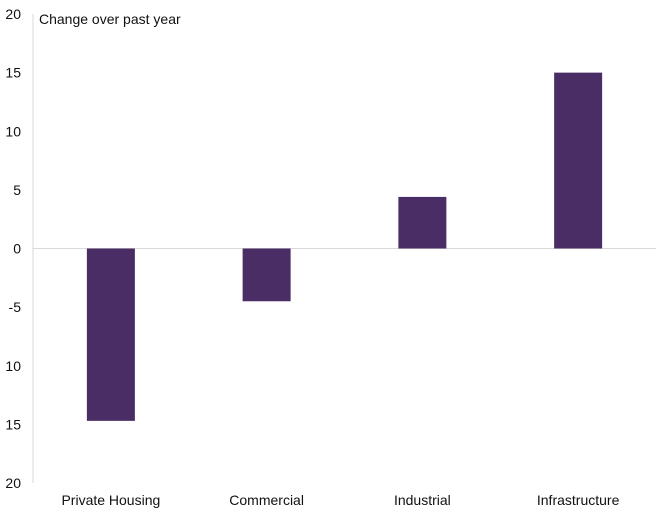 Image resolution: width=660 pixels, height=510 pixels. What do you see at coordinates (15, 307) in the screenshot?
I see `y-tick-label: -5` at bounding box center [15, 307].